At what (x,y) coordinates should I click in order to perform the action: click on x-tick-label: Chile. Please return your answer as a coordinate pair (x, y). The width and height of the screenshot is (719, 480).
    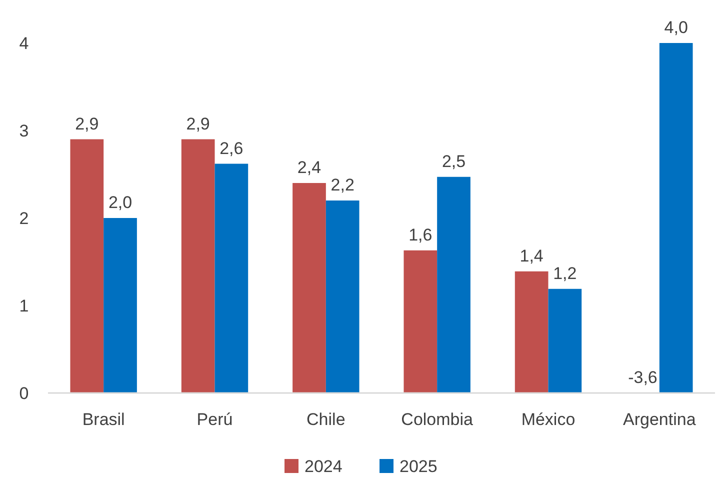
    Looking at the image, I should click on (326, 419).